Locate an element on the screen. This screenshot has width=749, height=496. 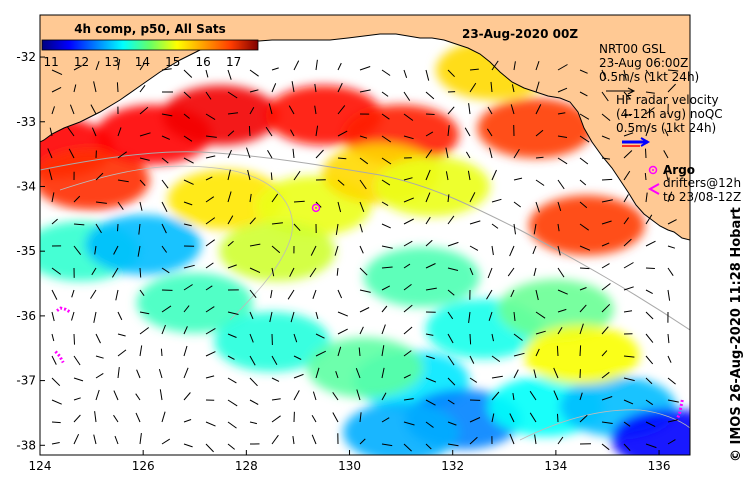
argo-float-center is located at coordinates (315, 207).